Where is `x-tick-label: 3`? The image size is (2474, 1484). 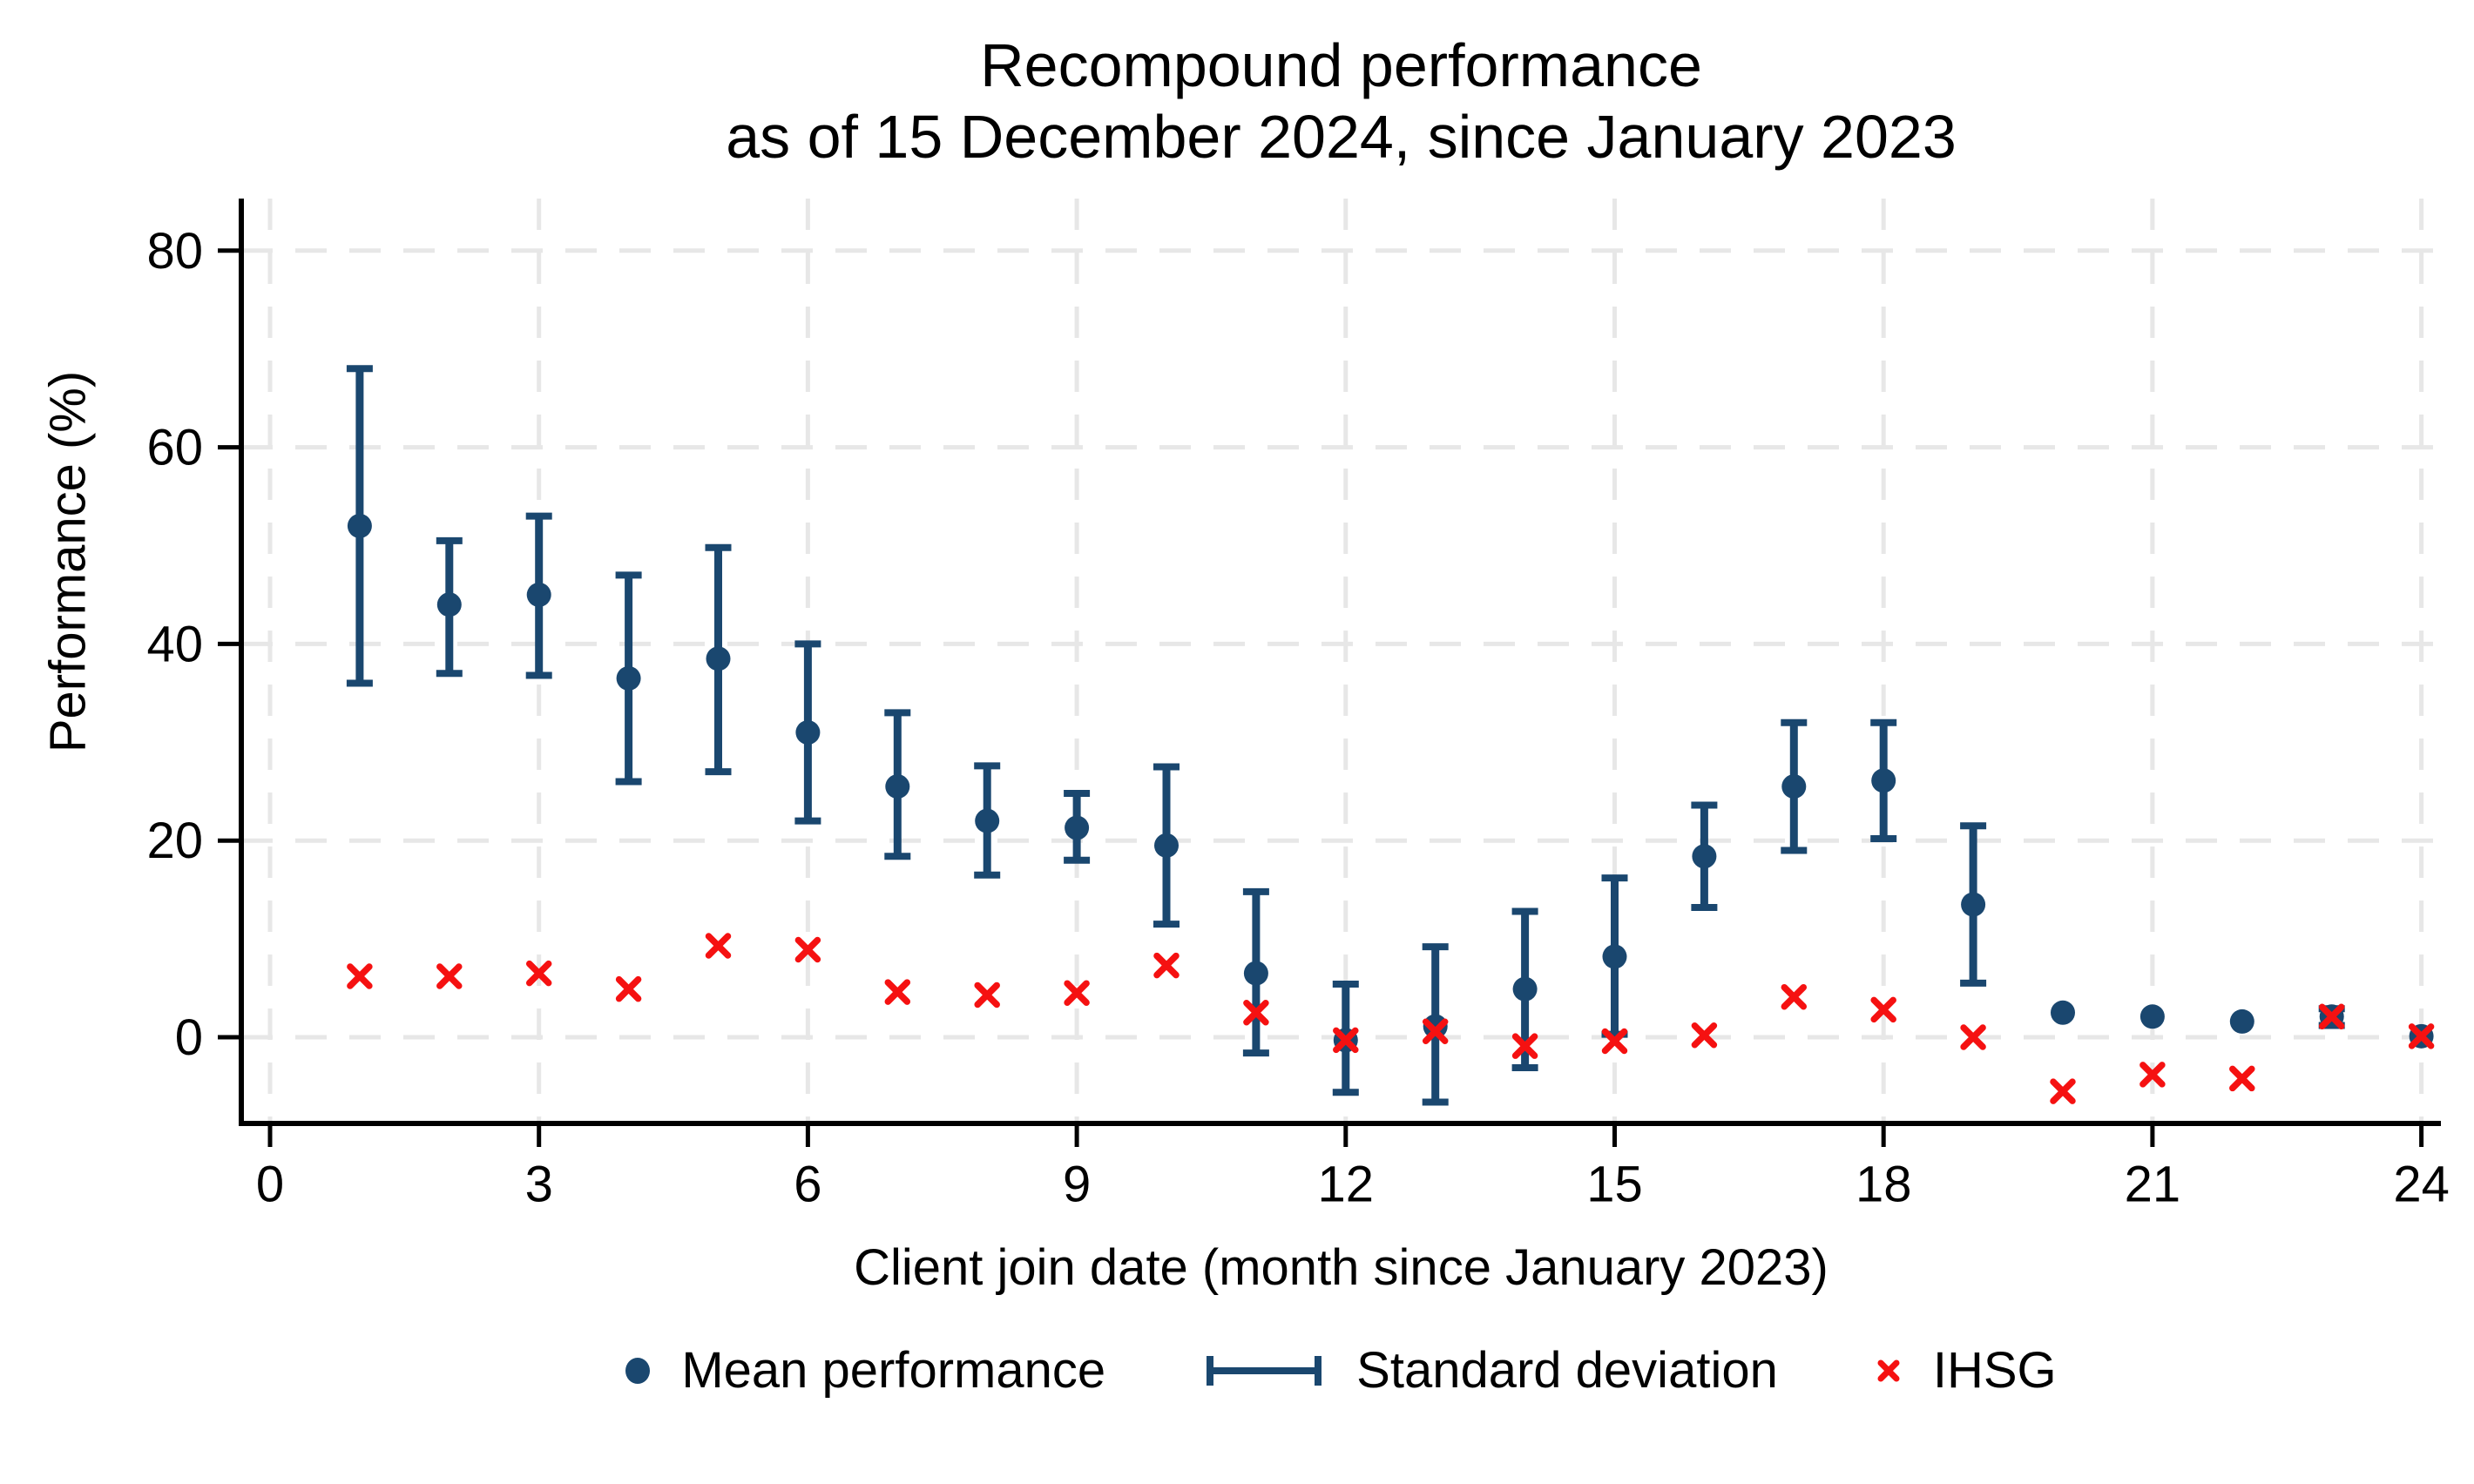
x-tick-label: 3 is located at coordinates (539, 1185).